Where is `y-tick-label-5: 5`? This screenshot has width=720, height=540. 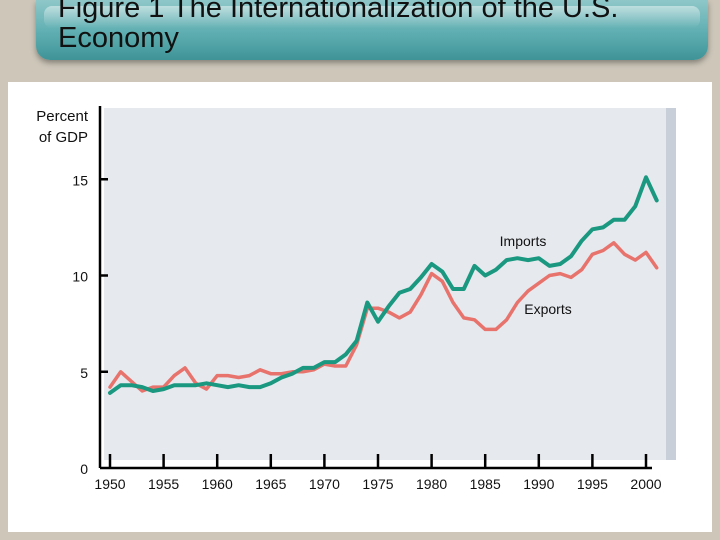
y-tick-label-5: 5 is located at coordinates (84, 373).